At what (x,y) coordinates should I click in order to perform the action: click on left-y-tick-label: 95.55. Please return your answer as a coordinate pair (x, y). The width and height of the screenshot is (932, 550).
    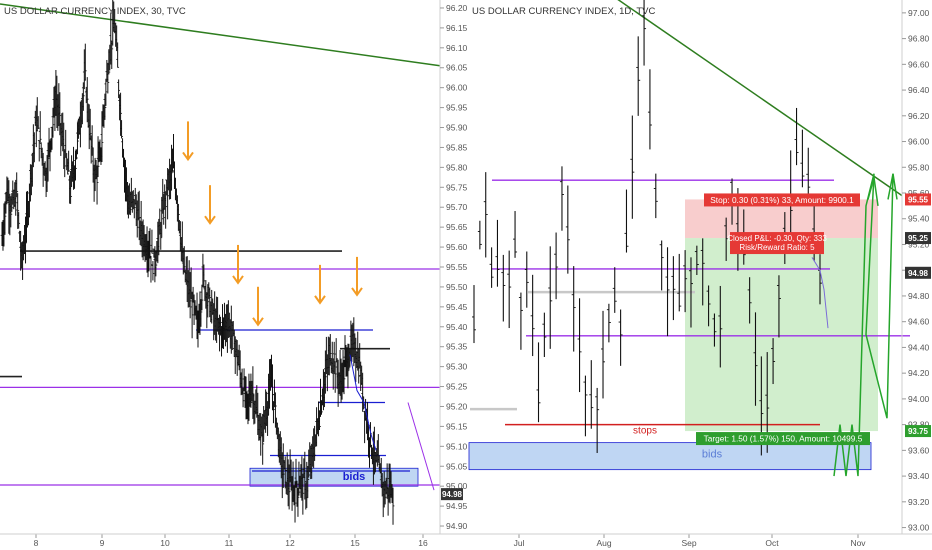
    Looking at the image, I should click on (457, 267).